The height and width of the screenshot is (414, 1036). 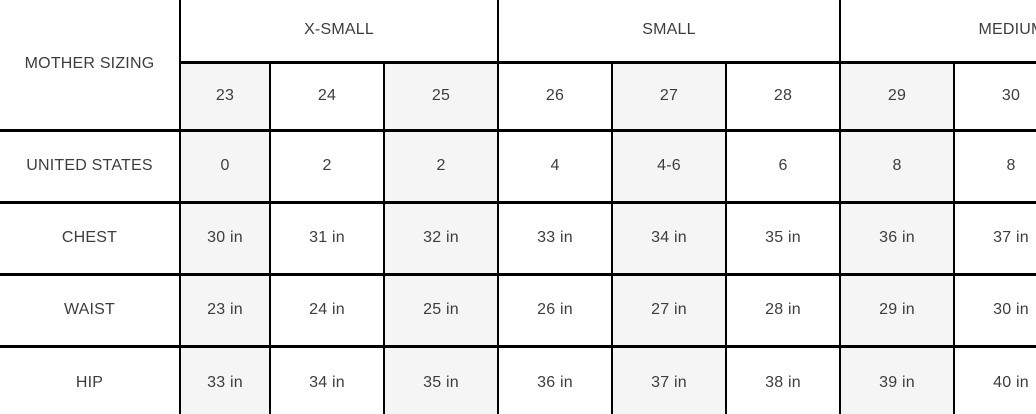 What do you see at coordinates (994, 96) in the screenshot?
I see `size-col-header-30: 30` at bounding box center [994, 96].